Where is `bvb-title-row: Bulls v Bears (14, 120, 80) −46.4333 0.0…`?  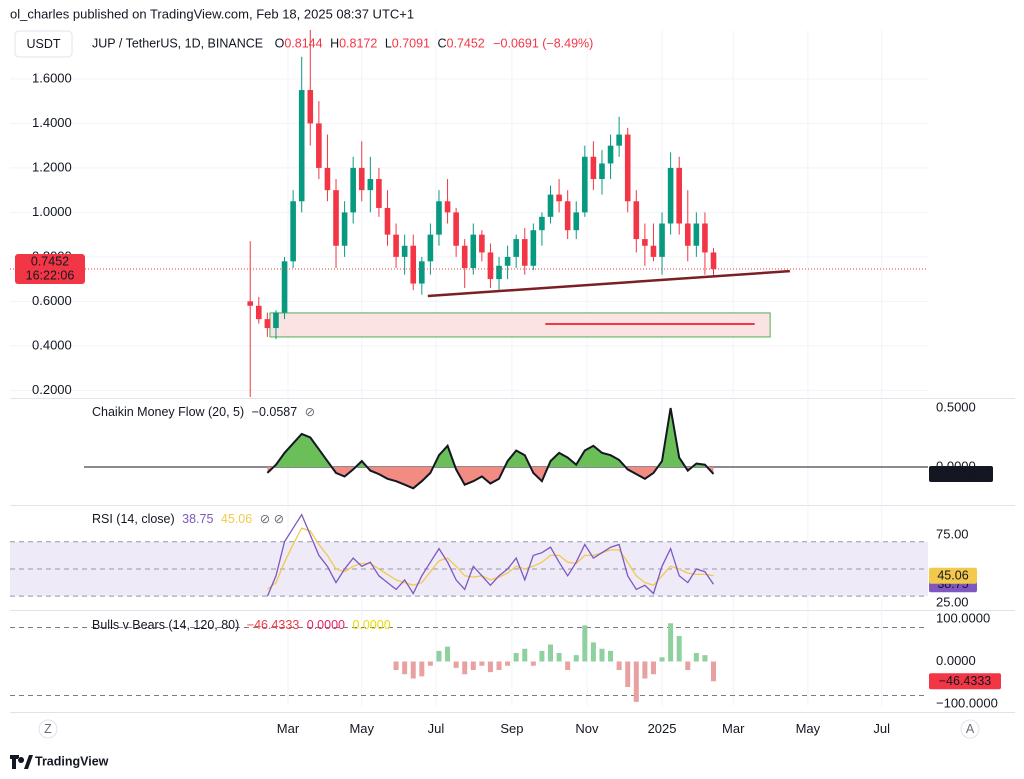 bvb-title-row: Bulls v Bears (14, 120, 80) −46.4333 0.0… is located at coordinates (241, 625).